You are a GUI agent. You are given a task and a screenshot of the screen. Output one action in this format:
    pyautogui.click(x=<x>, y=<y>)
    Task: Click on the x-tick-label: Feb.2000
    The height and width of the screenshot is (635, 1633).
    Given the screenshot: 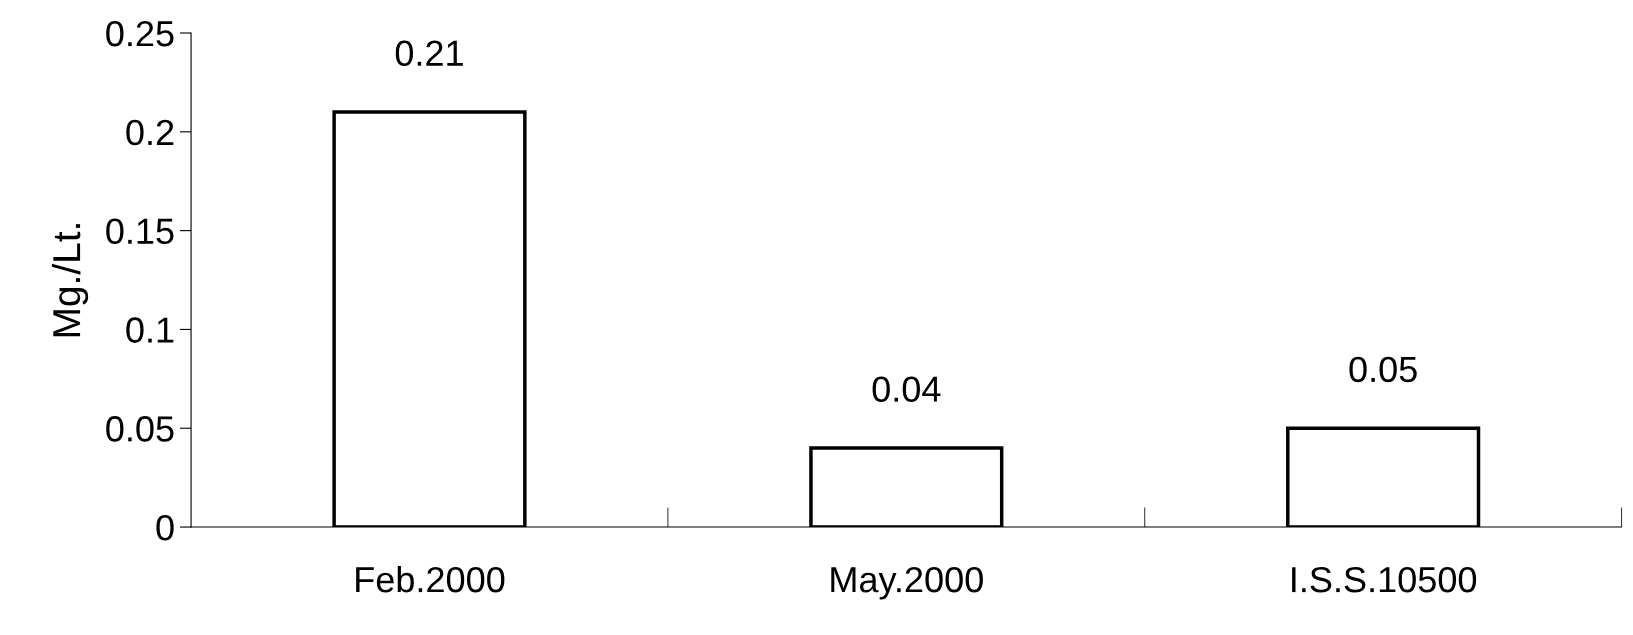 What is the action you would take?
    pyautogui.click(x=430, y=579)
    